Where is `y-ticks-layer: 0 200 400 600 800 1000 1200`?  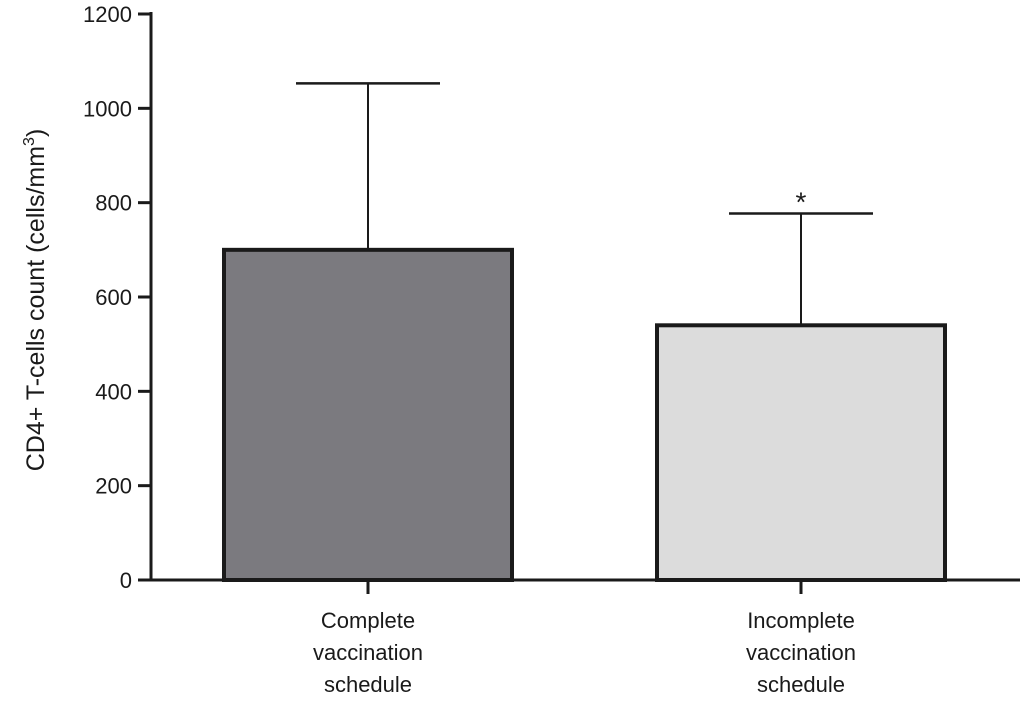 y-ticks-layer: 0 200 400 600 800 1000 1200 is located at coordinates (117, 297).